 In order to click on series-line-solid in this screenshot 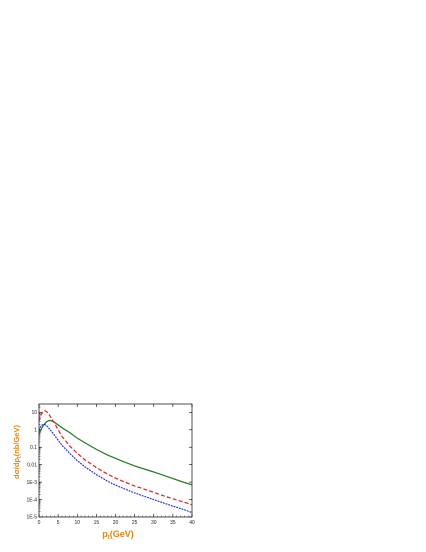, I will do `click(115, 452)`.